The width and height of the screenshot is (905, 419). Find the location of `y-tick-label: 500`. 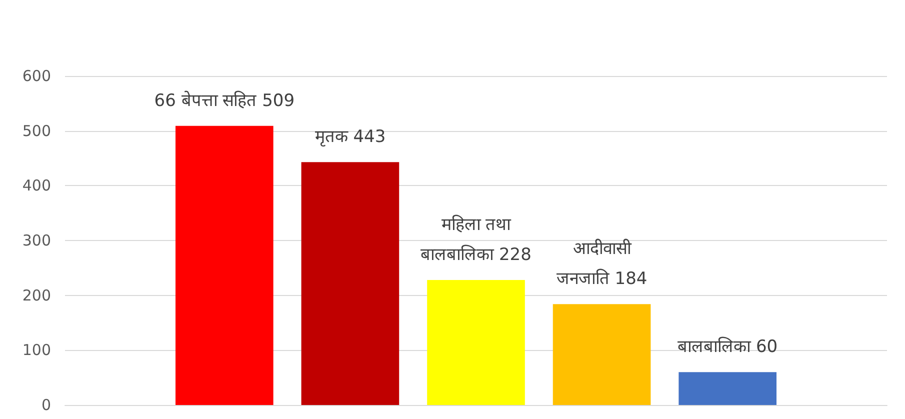

y-tick-label: 500 is located at coordinates (36, 131).